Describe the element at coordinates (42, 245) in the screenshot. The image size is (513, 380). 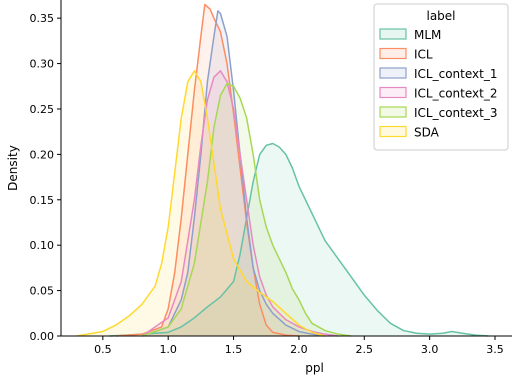
I see `y-tick-label: 0.10` at that location.